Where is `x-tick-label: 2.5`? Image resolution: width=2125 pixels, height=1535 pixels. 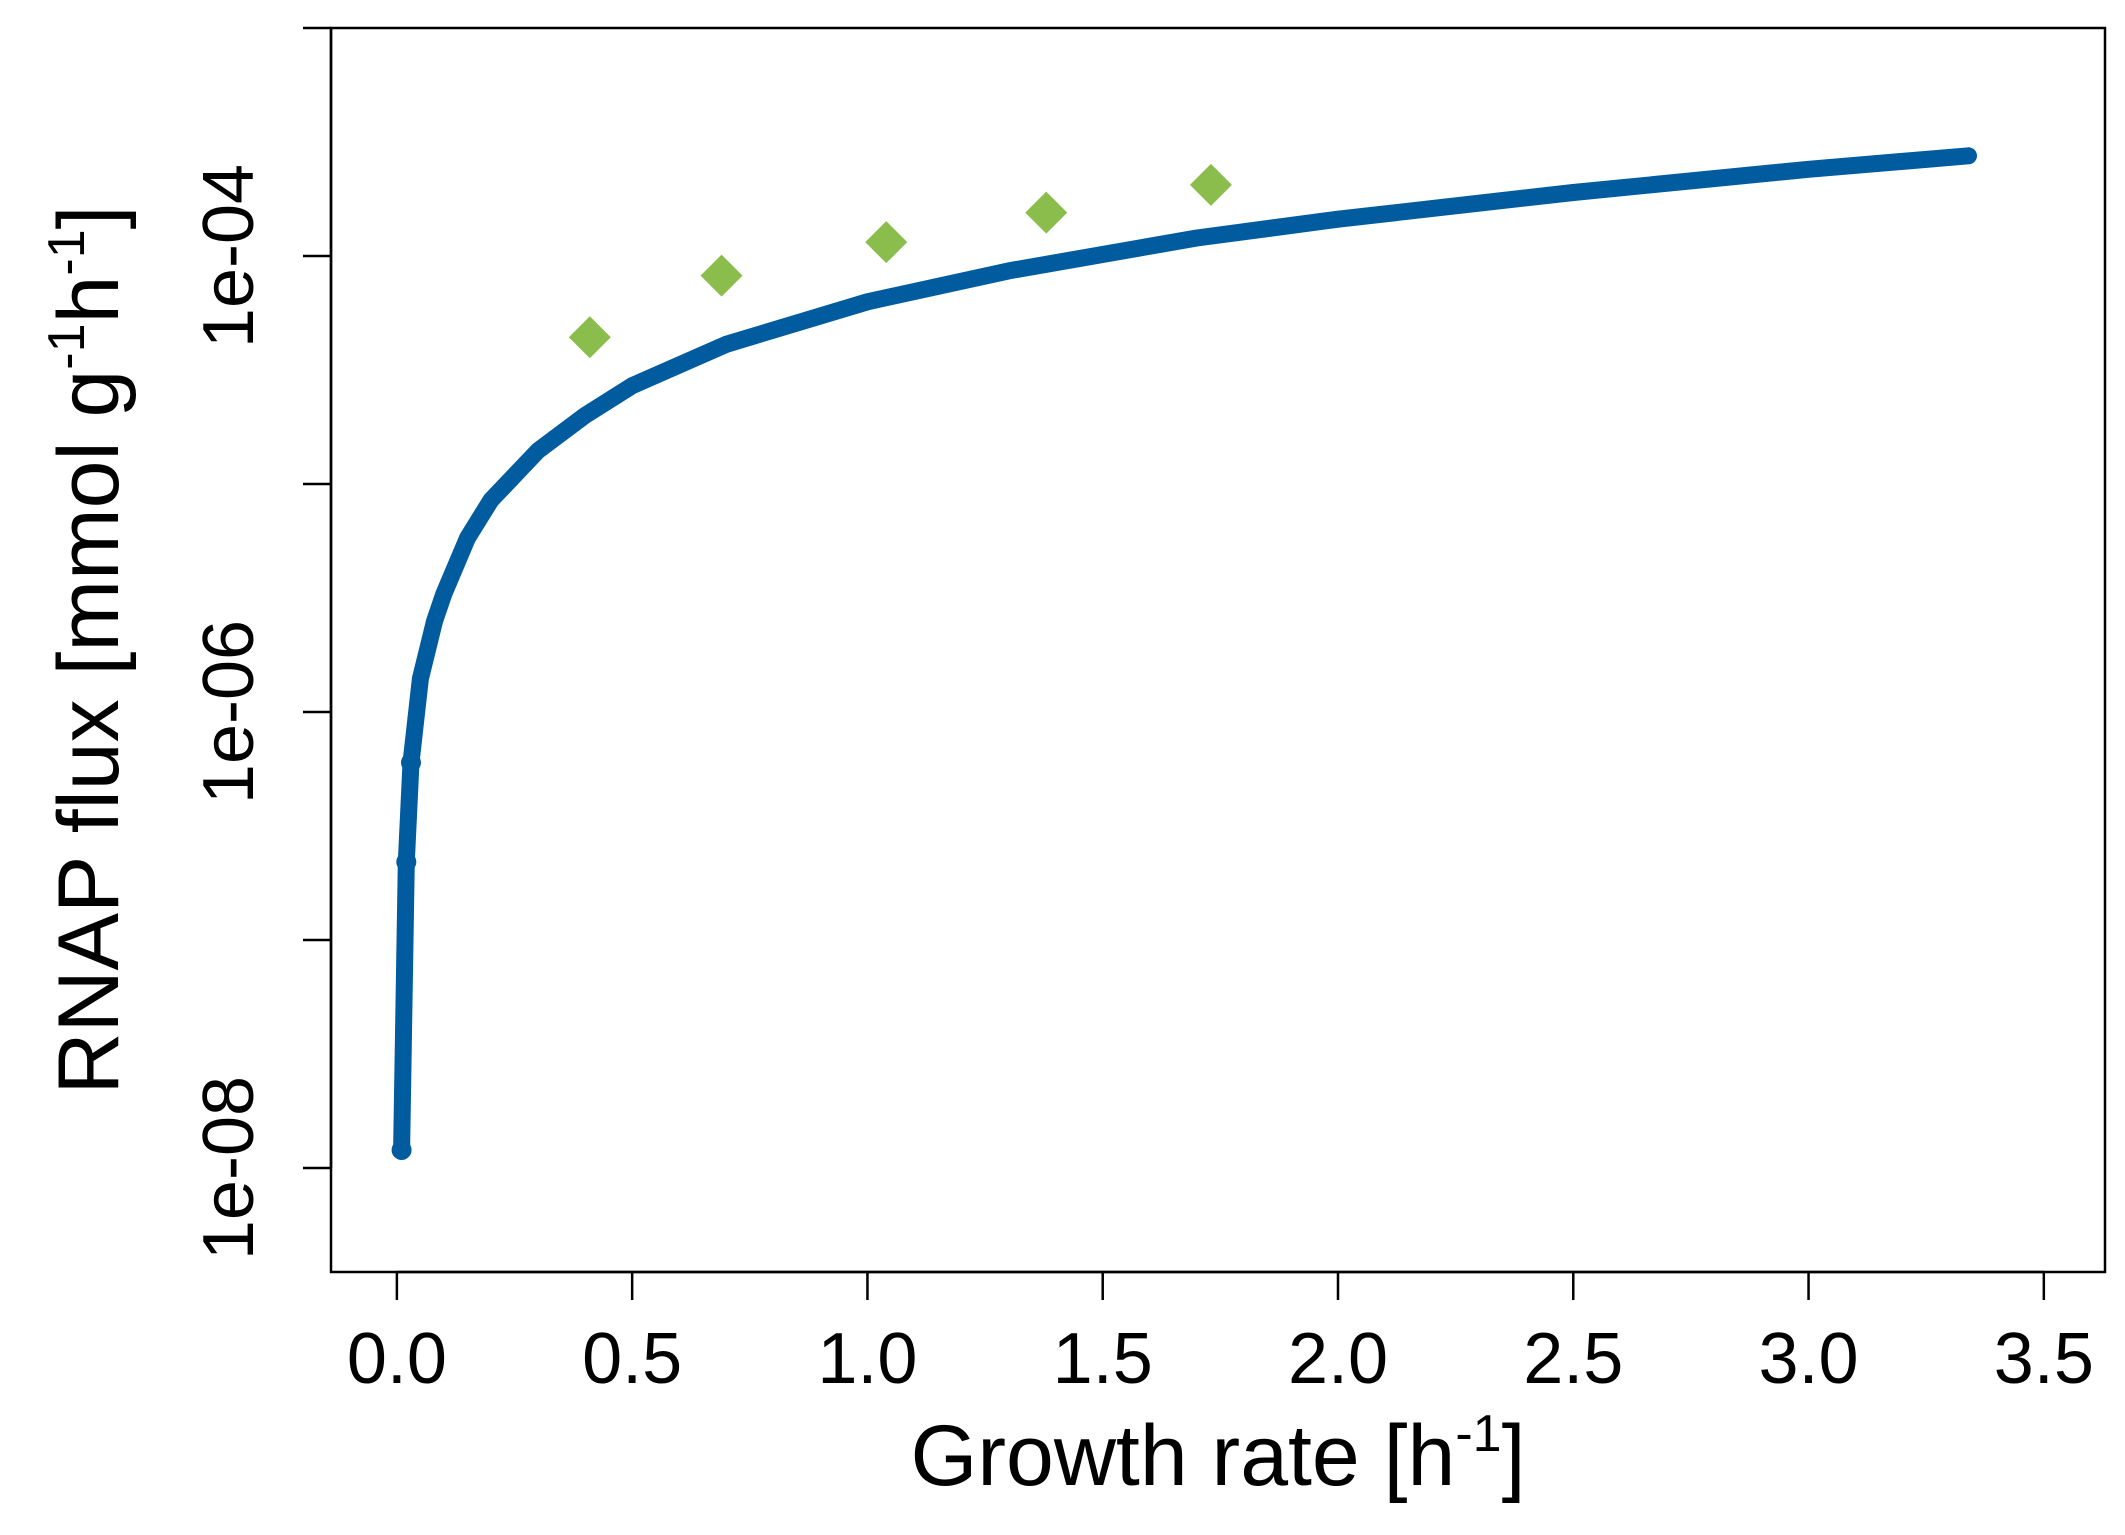 x-tick-label: 2.5 is located at coordinates (1573, 1359).